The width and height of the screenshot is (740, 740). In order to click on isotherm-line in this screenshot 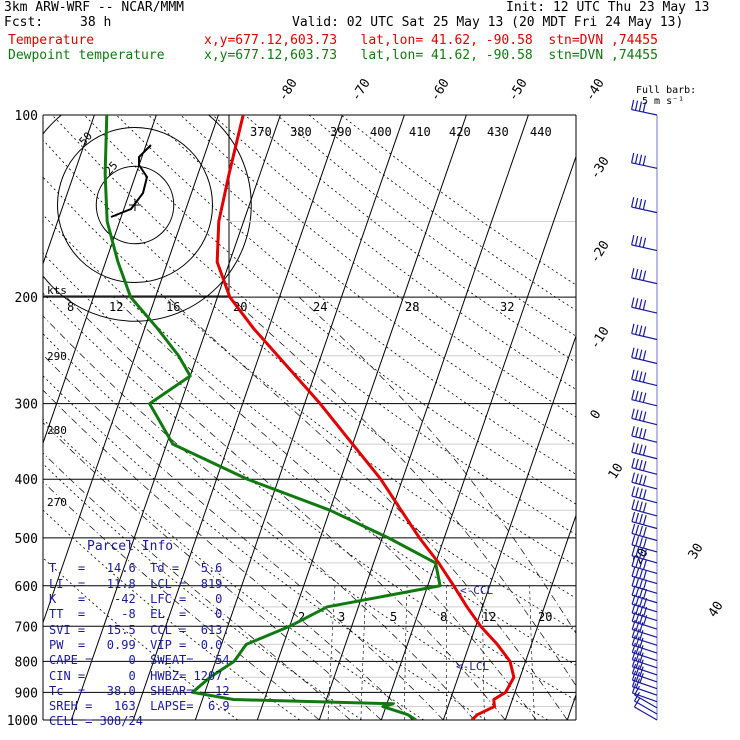, I will do `click(684, 417)`.